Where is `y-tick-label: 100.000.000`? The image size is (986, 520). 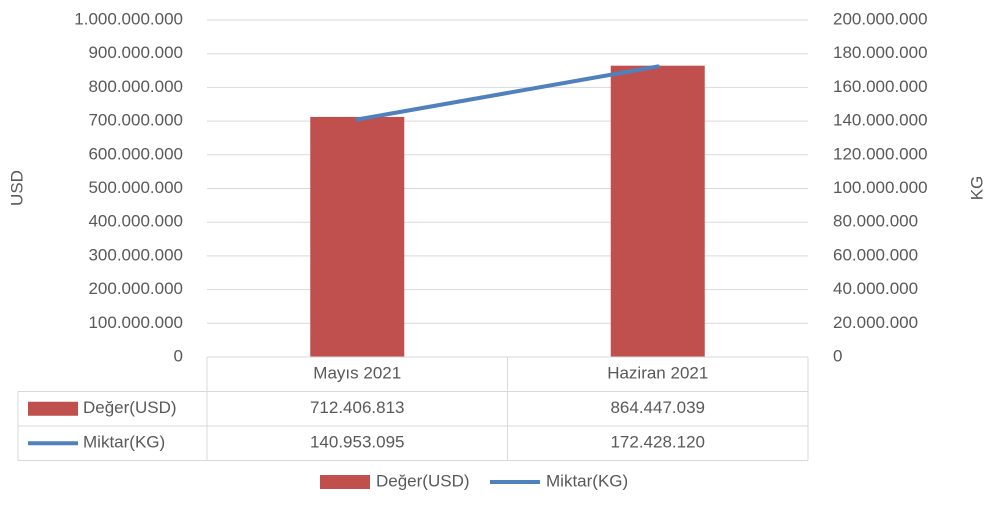 y-tick-label: 100.000.000 is located at coordinates (135, 322).